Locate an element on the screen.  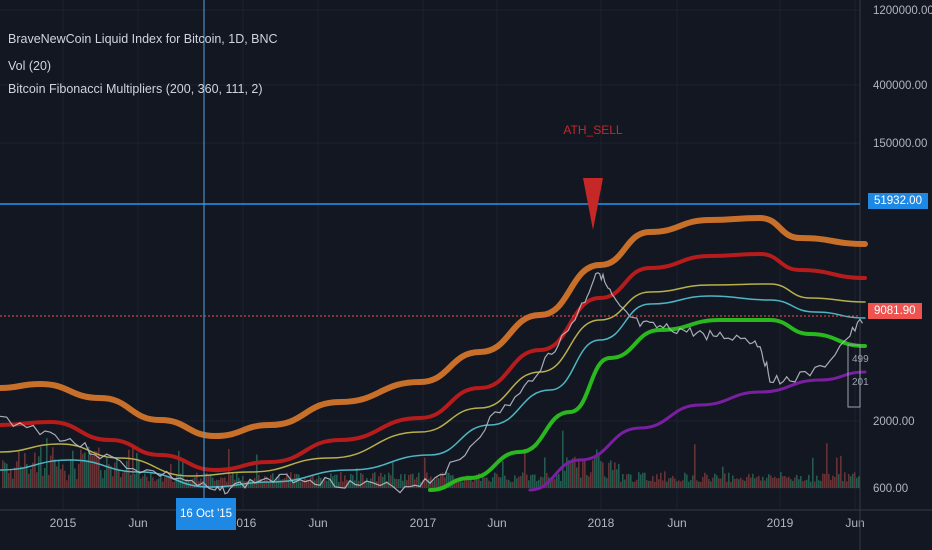
time-axis-tick-label: 2016 is located at coordinates (243, 523).